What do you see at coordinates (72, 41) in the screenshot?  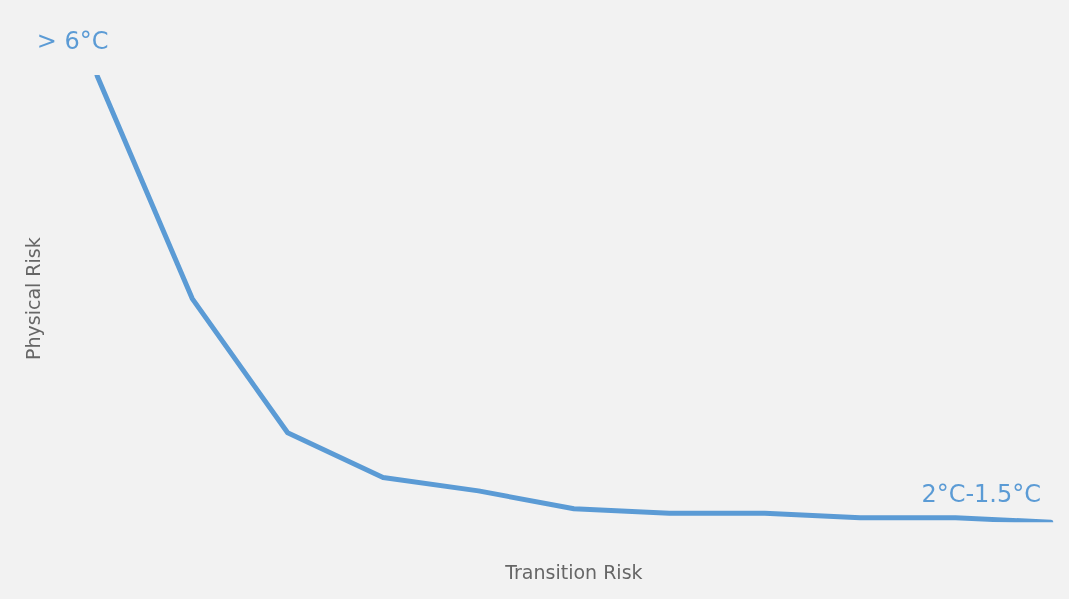 I see `text: > 6°C` at bounding box center [72, 41].